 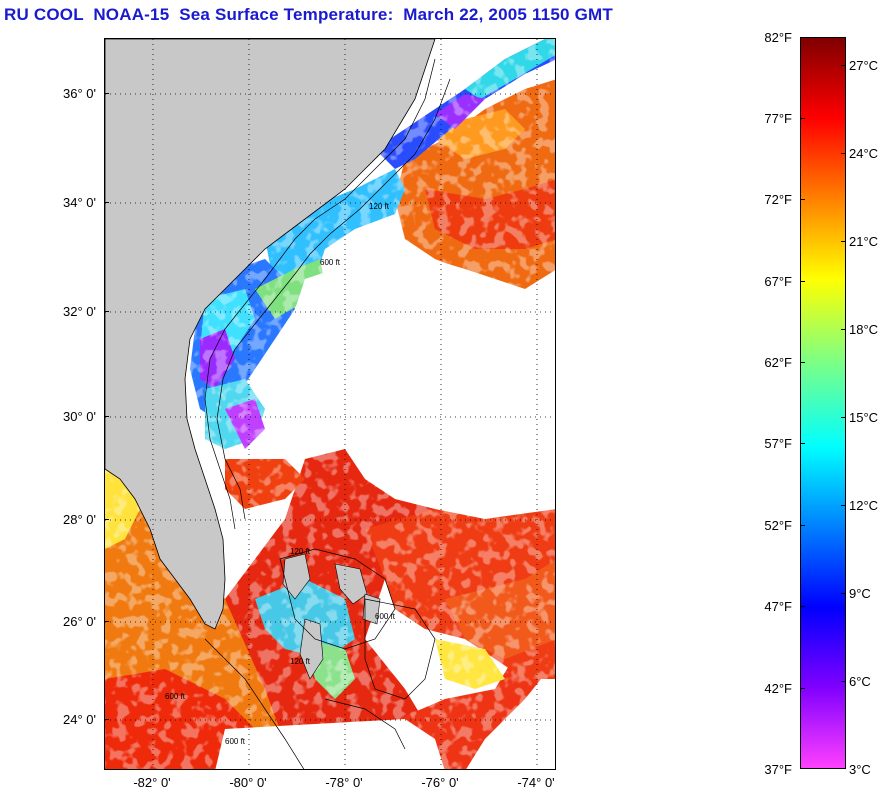 I want to click on lat-label: 32° 0', so click(x=79, y=311).